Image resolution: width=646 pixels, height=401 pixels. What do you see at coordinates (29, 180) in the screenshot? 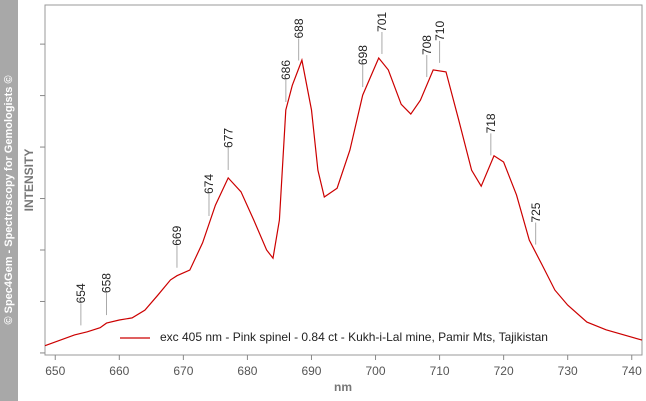
I see `y-axis-label: INTENSITY` at bounding box center [29, 180].